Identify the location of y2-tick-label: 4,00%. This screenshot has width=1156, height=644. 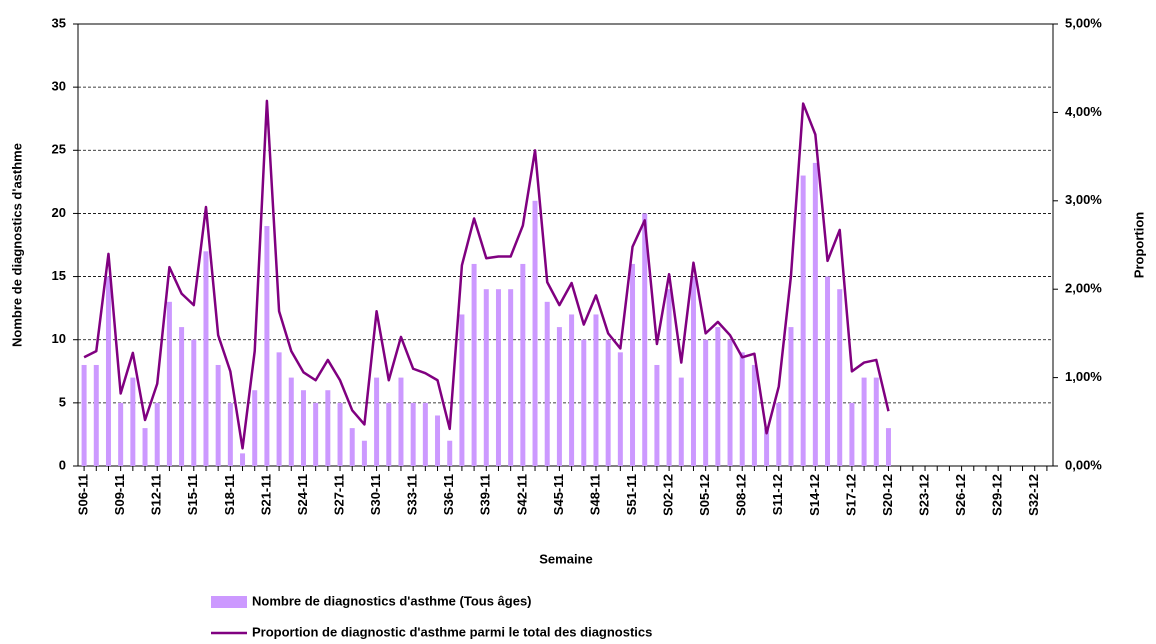
(1083, 111).